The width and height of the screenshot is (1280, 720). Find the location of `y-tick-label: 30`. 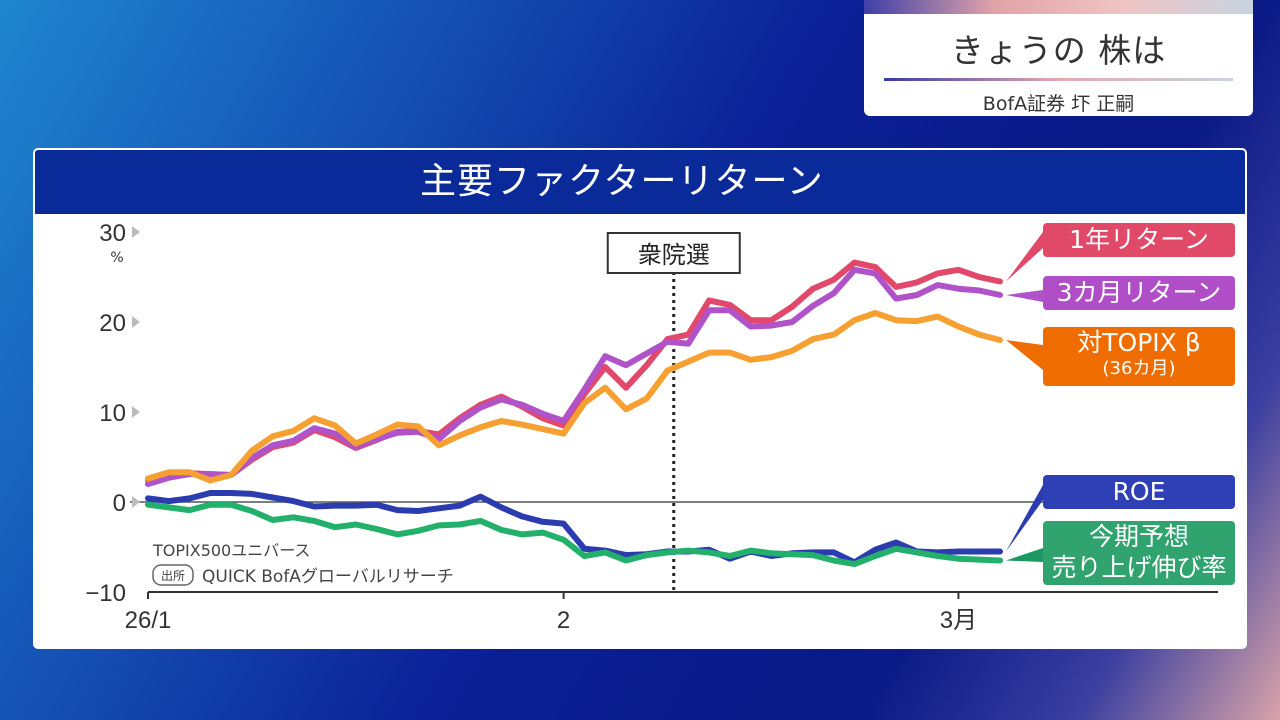

y-tick-label: 30 is located at coordinates (112, 233).